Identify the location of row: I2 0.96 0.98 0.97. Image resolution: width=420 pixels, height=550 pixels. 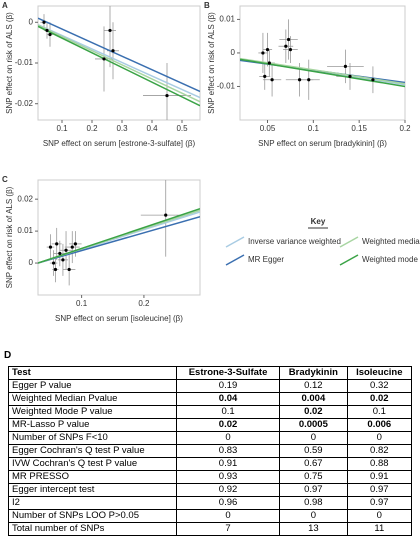
(210, 503).